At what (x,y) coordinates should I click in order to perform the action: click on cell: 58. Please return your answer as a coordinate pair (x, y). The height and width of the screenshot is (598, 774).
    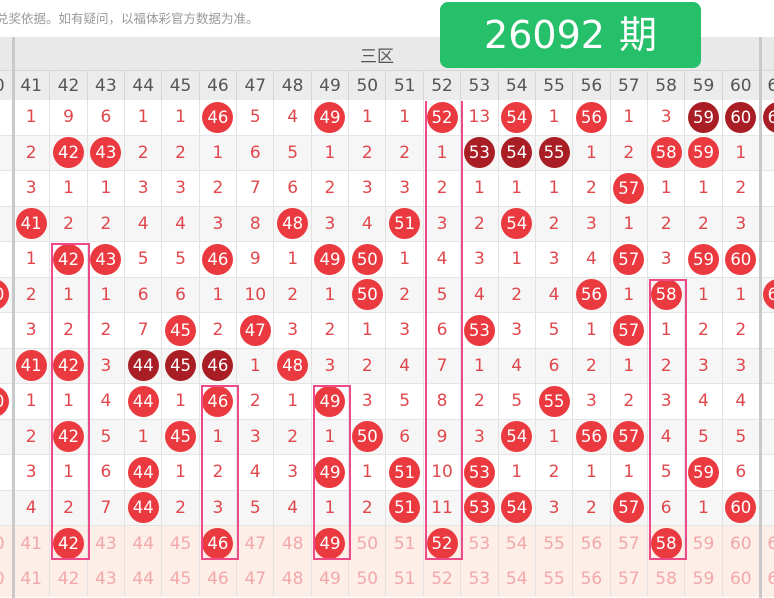
    Looking at the image, I should click on (667, 152).